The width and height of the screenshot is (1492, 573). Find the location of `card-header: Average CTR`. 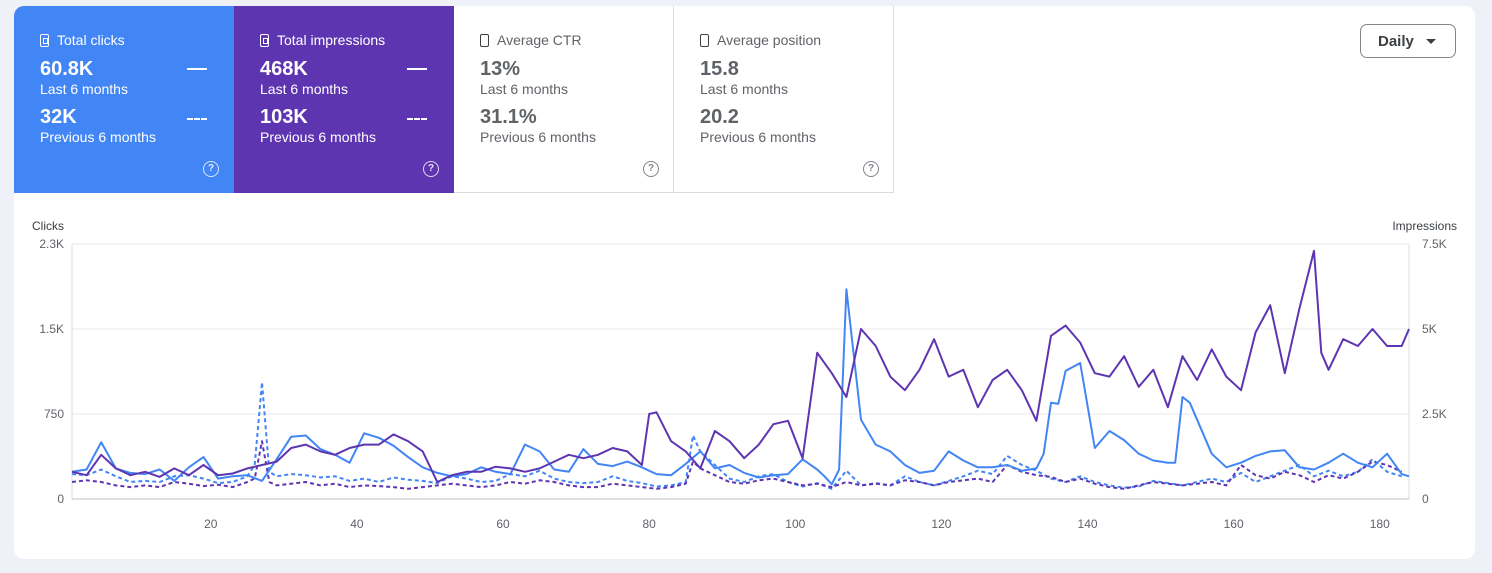

card-header: Average CTR is located at coordinates (576, 40).